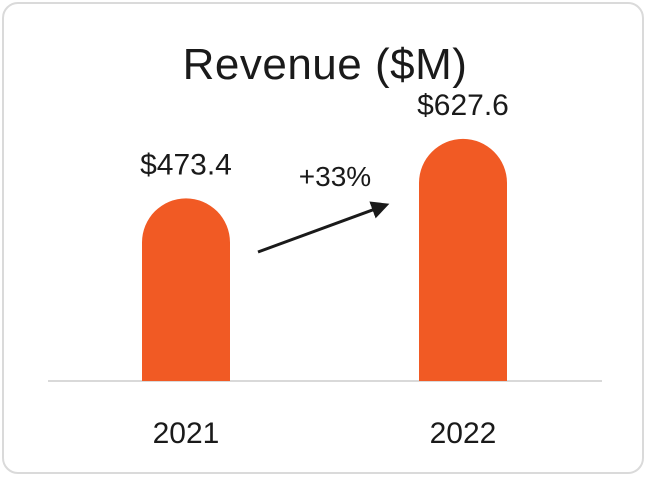 The image size is (650, 480). I want to click on bar-2021, so click(186, 289).